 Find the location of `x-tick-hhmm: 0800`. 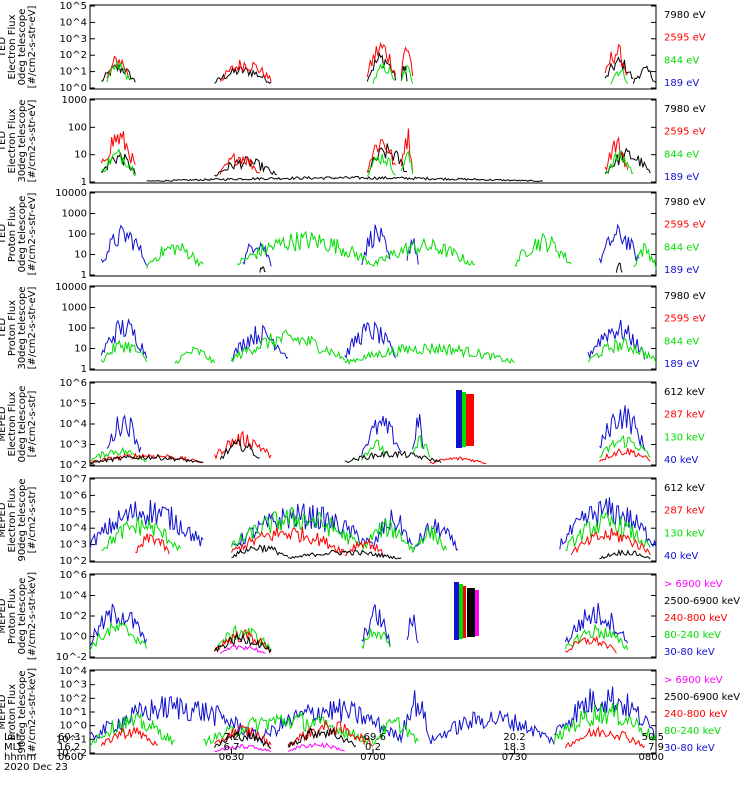

x-tick-hhmm: 0800 is located at coordinates (651, 757).